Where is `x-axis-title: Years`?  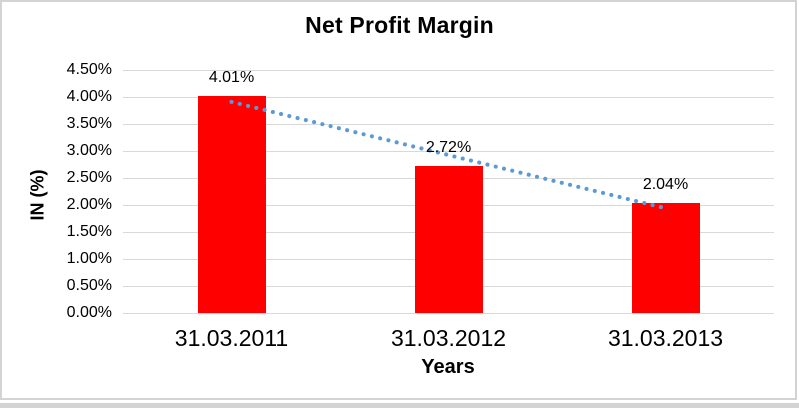 x-axis-title: Years is located at coordinates (448, 367).